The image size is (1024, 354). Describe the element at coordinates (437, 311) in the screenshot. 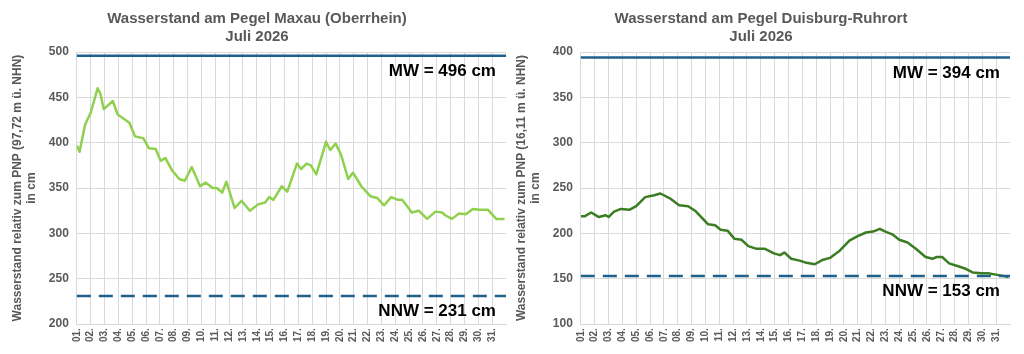

I see `ref-line-label: NNW = 231 cm` at that location.